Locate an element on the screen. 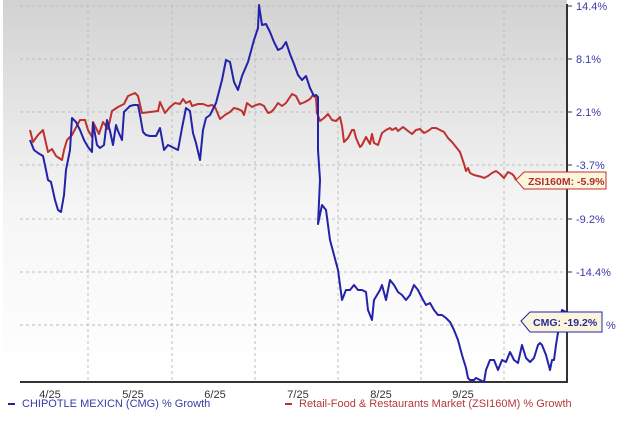 Image resolution: width=620 pixels, height=421 pixels. legend-label-cmg: CHIPOTLE MEXICN (CMG) % Growth is located at coordinates (116, 404).